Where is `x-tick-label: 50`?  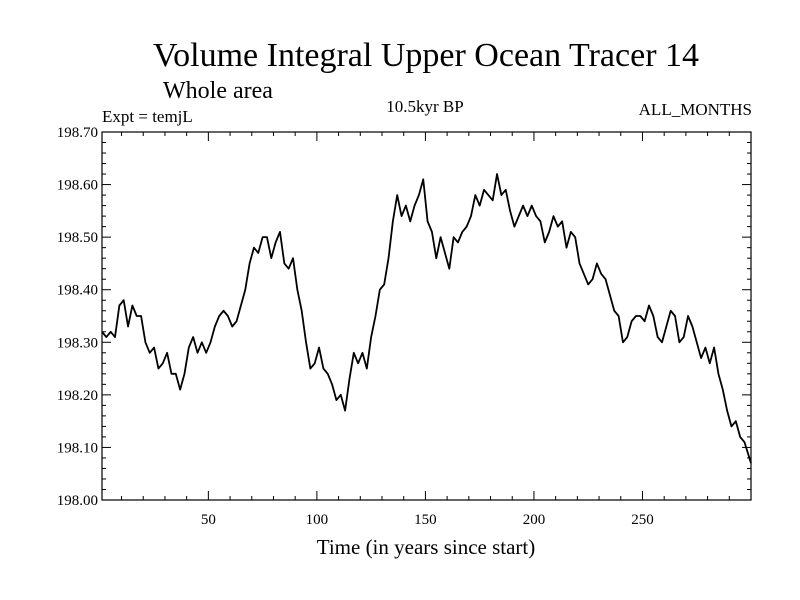 x-tick-label: 50 is located at coordinates (208, 520).